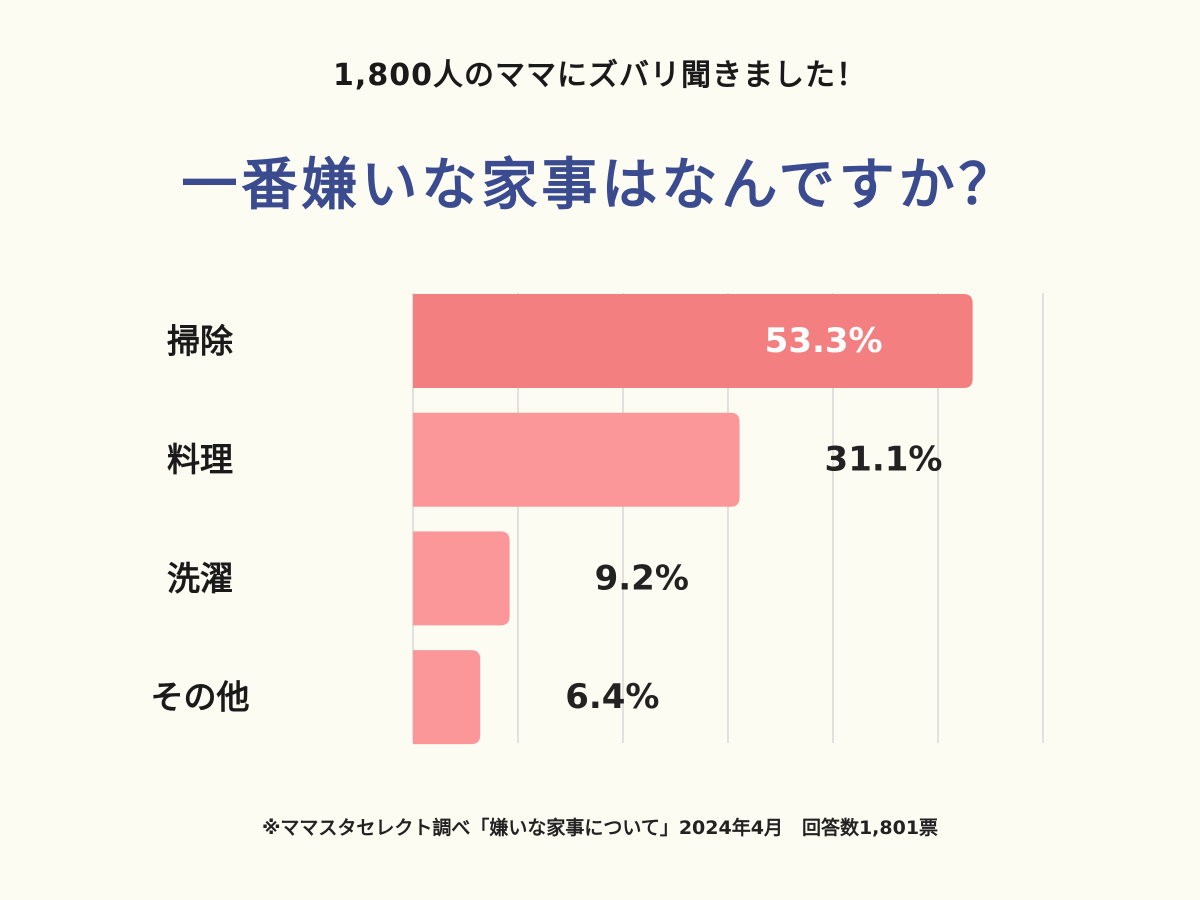 This screenshot has height=900, width=1200. Describe the element at coordinates (600, 828) in the screenshot. I see `footnote: ※ママスタセレクト調べ「嫌いな家事について」2024年4月 回答数1,801票` at that location.